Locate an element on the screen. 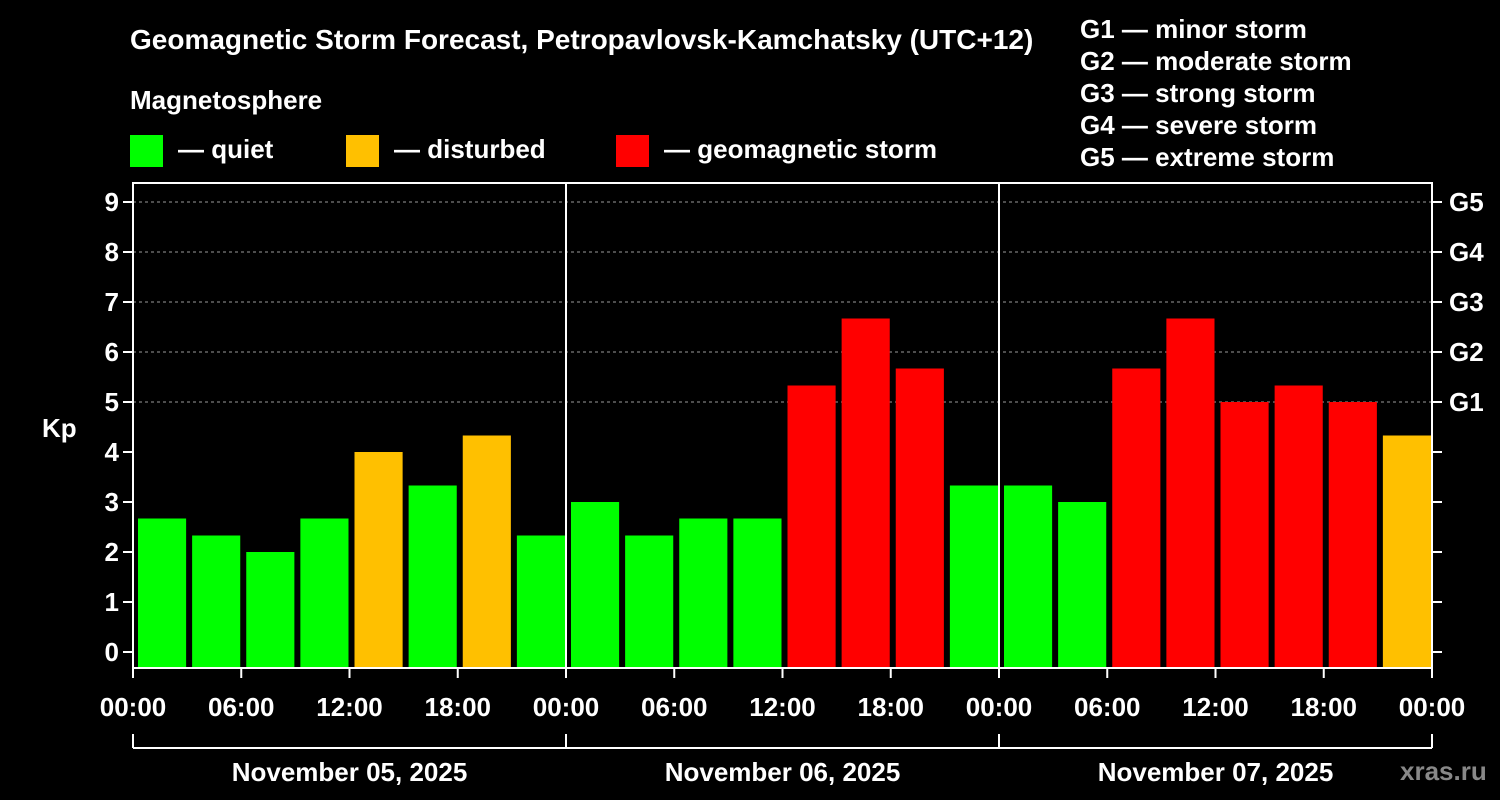 The width and height of the screenshot is (1500, 800). g-tick-label: G1 is located at coordinates (1466, 402).